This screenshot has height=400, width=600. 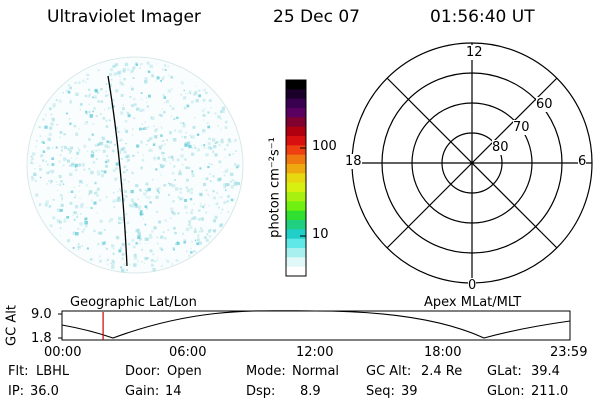 What do you see at coordinates (504, 371) in the screenshot?
I see `glat-label: GLat:` at bounding box center [504, 371].